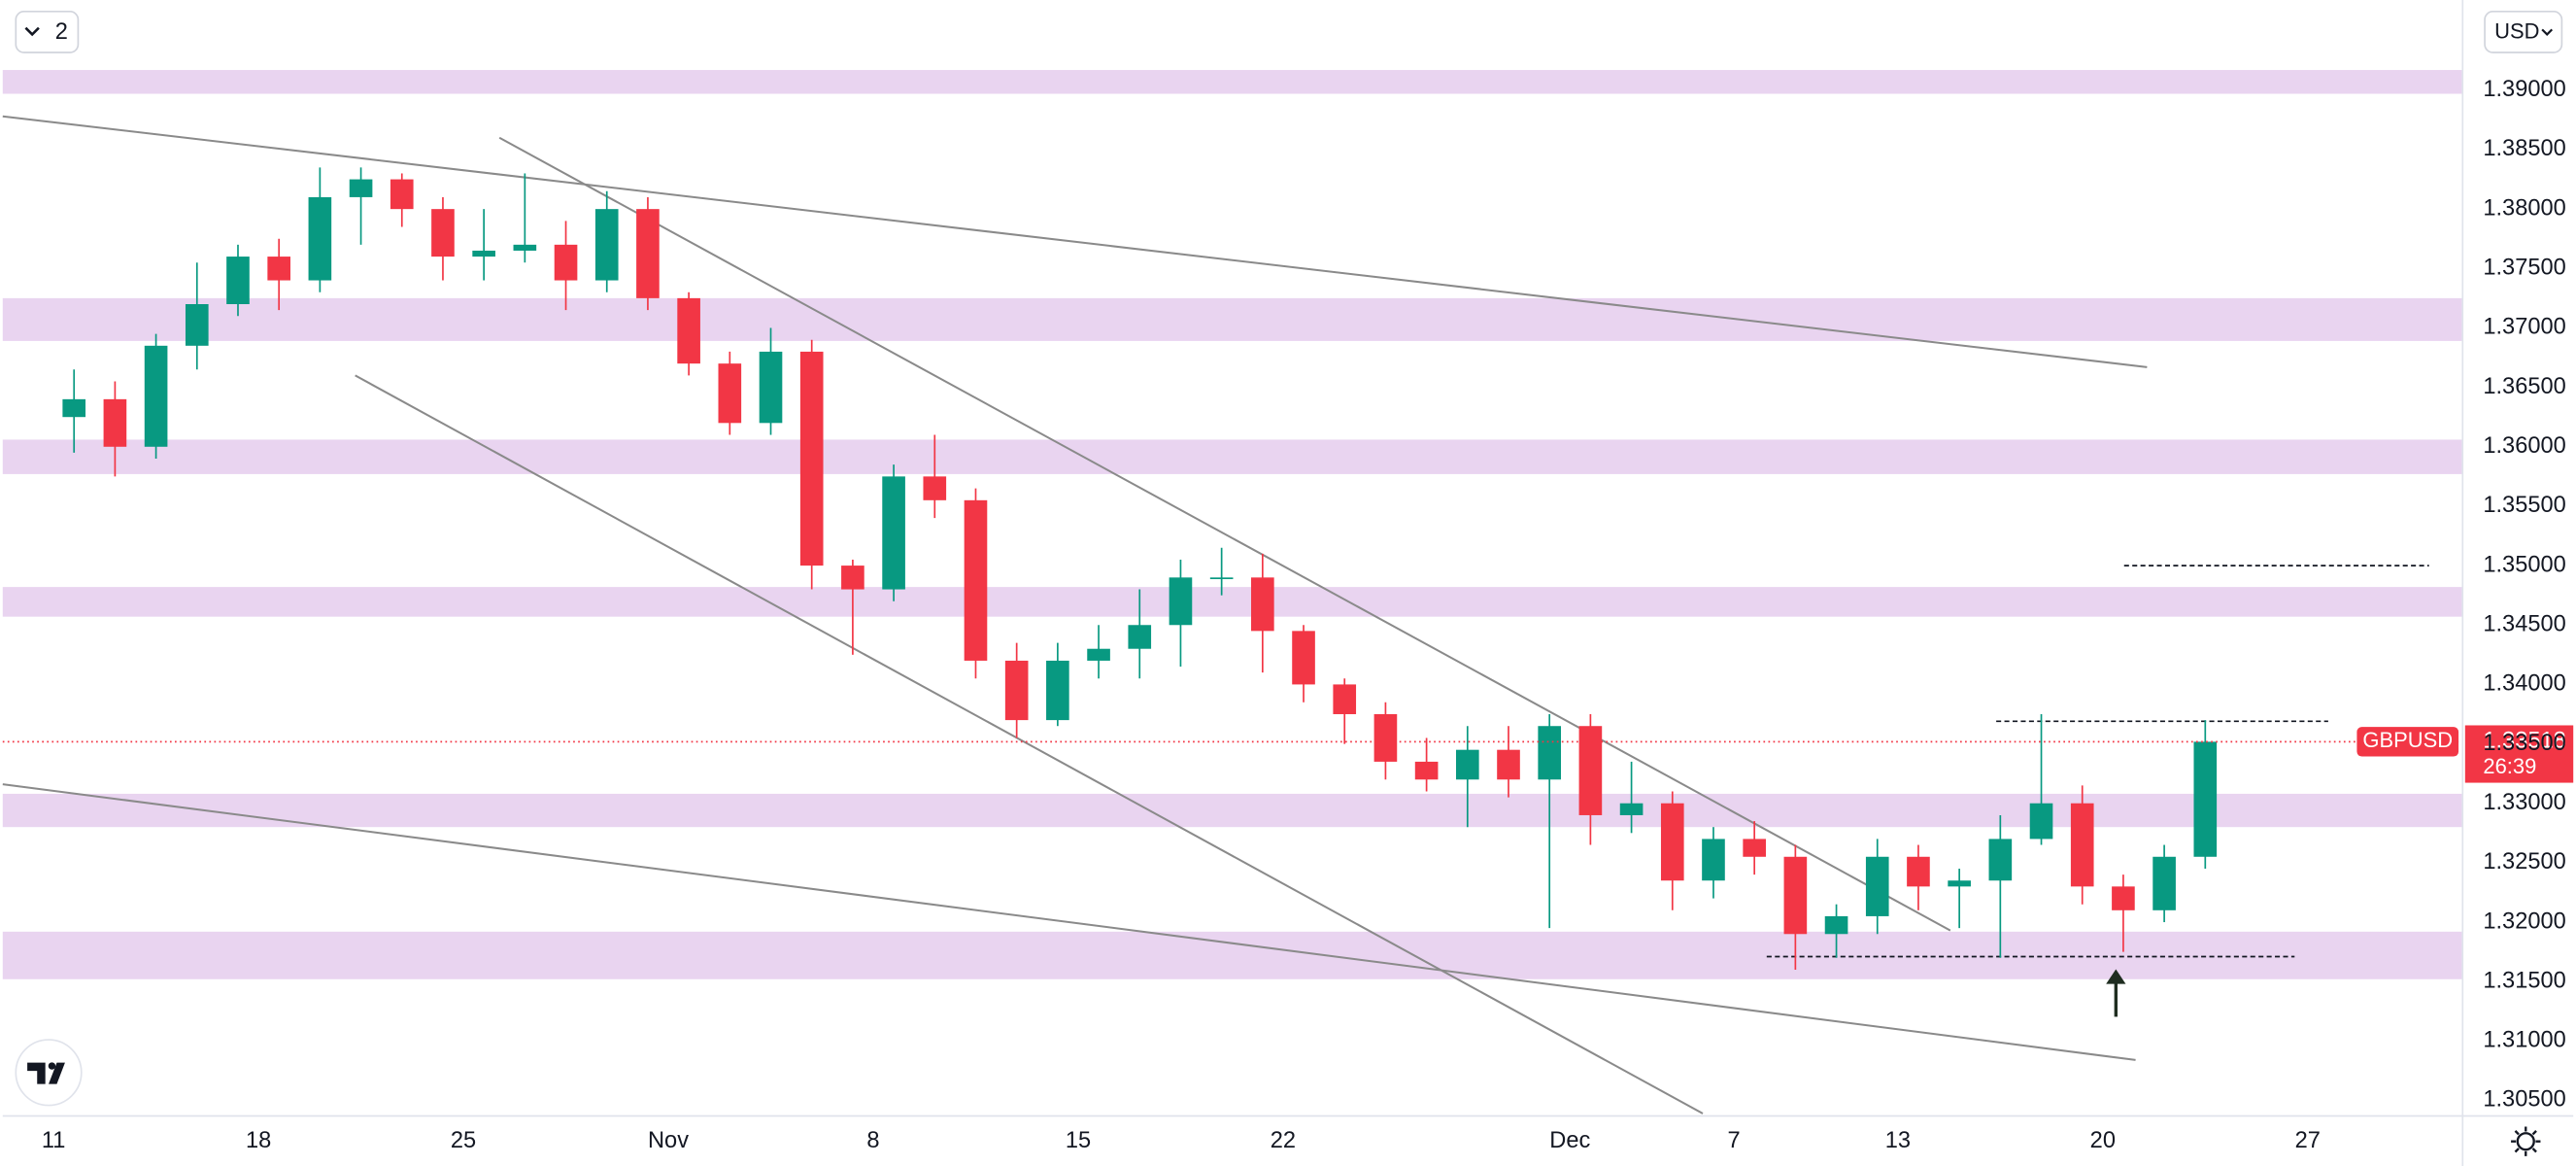 The width and height of the screenshot is (2576, 1166). Describe the element at coordinates (2407, 740) in the screenshot. I see `symbol-label: GBPUSD` at that location.